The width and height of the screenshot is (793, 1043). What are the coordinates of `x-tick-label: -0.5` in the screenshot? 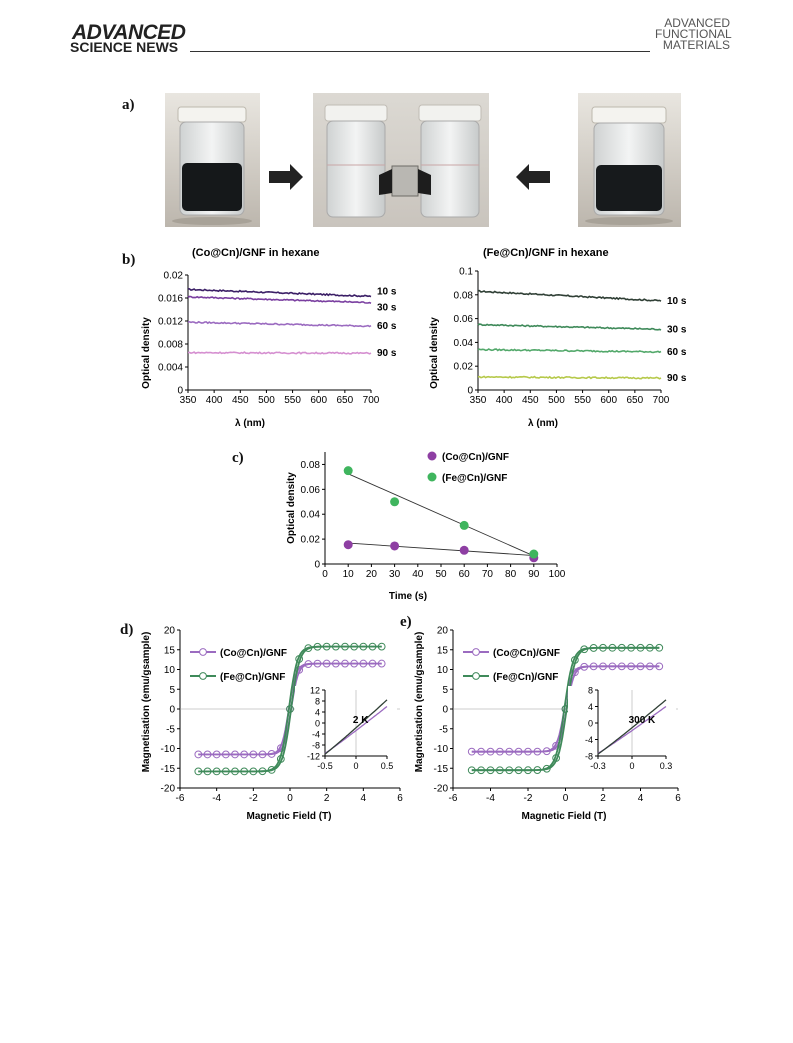 It's located at (325, 766).